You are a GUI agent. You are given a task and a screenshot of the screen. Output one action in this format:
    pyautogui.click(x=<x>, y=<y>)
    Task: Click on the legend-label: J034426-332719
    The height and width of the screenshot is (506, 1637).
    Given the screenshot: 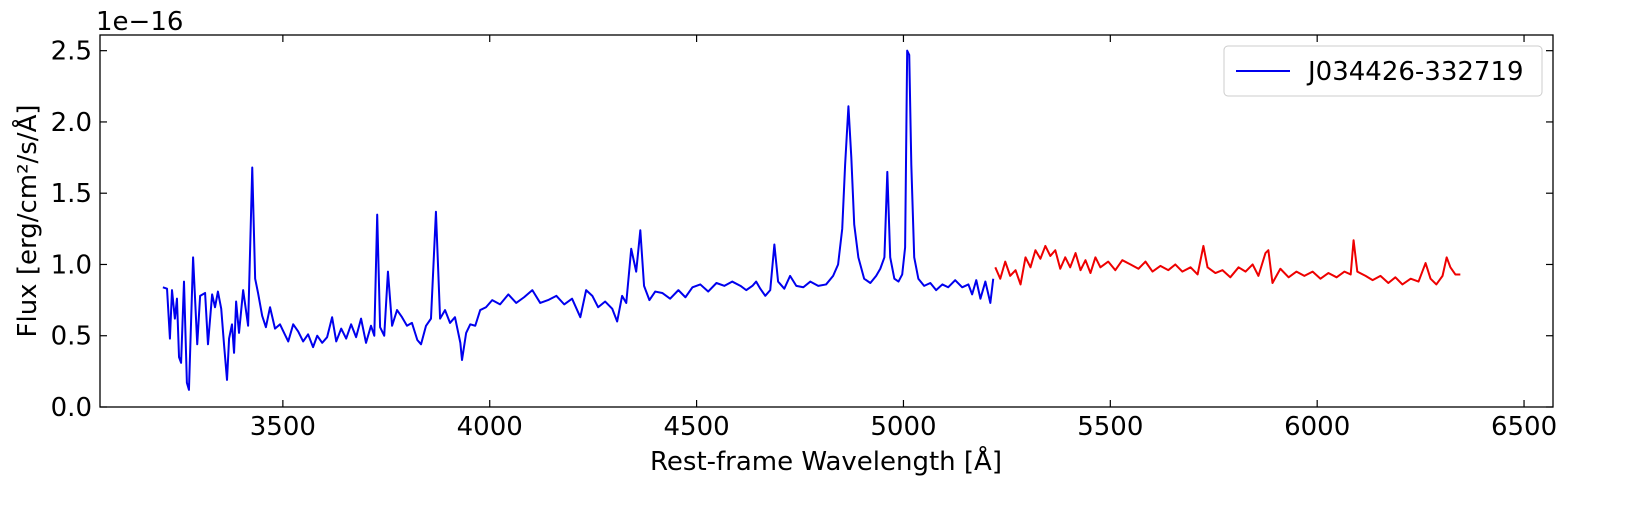 What is the action you would take?
    pyautogui.click(x=1415, y=72)
    